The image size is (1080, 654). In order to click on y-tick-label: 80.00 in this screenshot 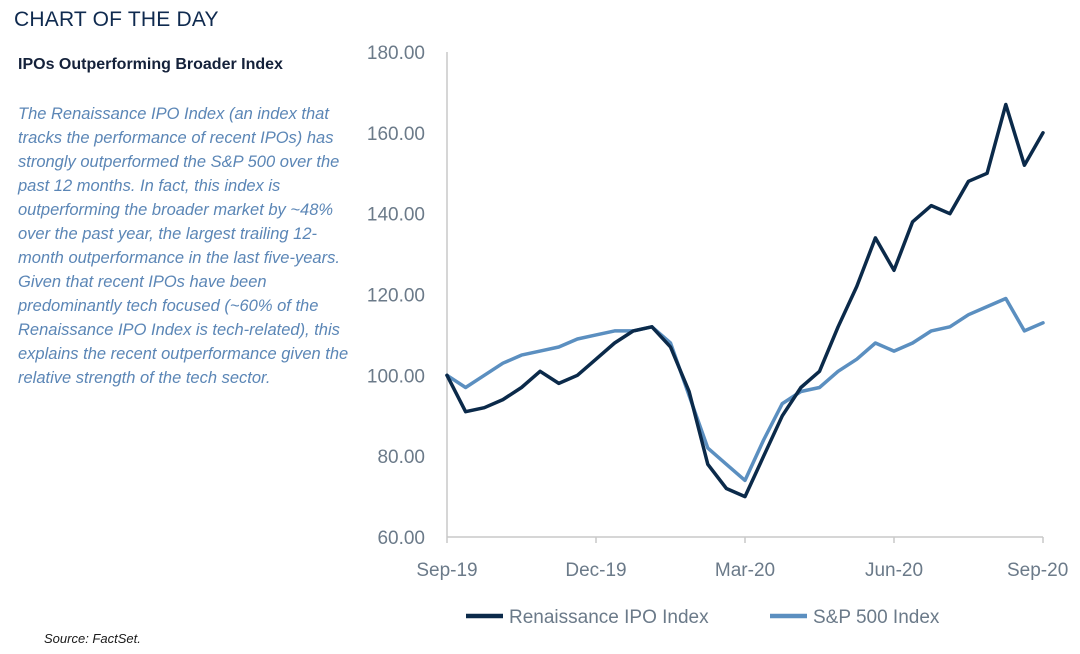, I will do `click(401, 457)`.